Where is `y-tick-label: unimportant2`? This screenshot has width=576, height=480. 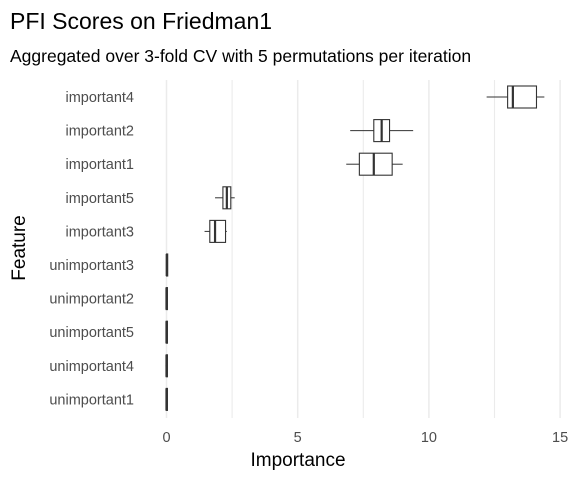 y-tick-label: unimportant2 is located at coordinates (91, 300).